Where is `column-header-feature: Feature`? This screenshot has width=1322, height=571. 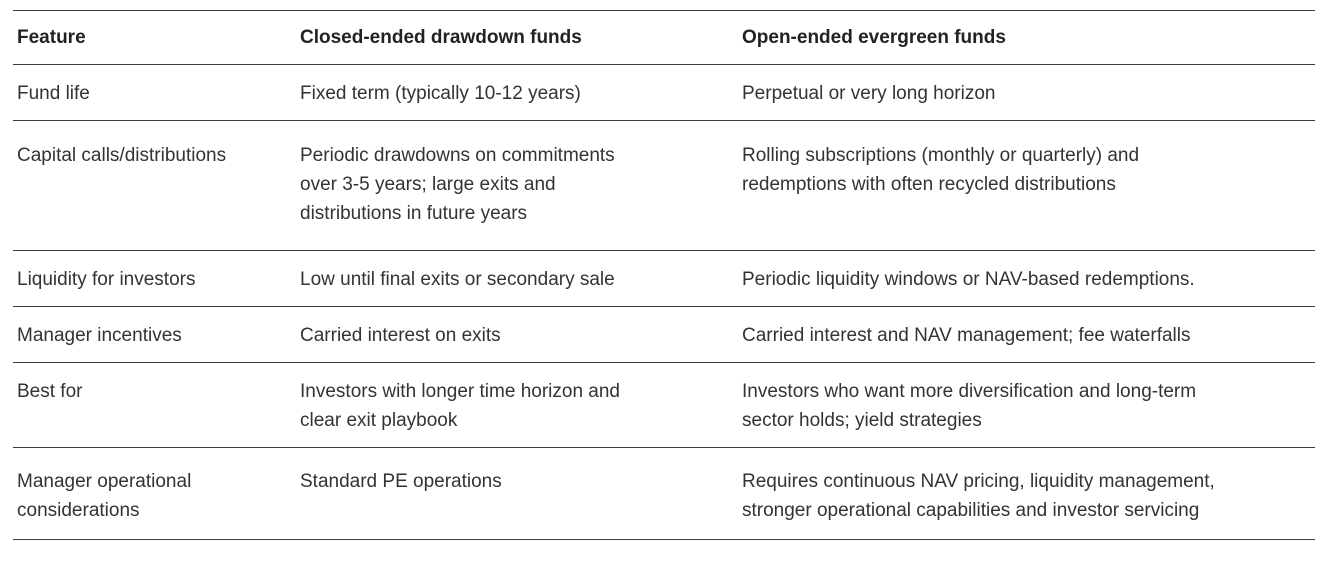 column-header-feature: Feature is located at coordinates (156, 37).